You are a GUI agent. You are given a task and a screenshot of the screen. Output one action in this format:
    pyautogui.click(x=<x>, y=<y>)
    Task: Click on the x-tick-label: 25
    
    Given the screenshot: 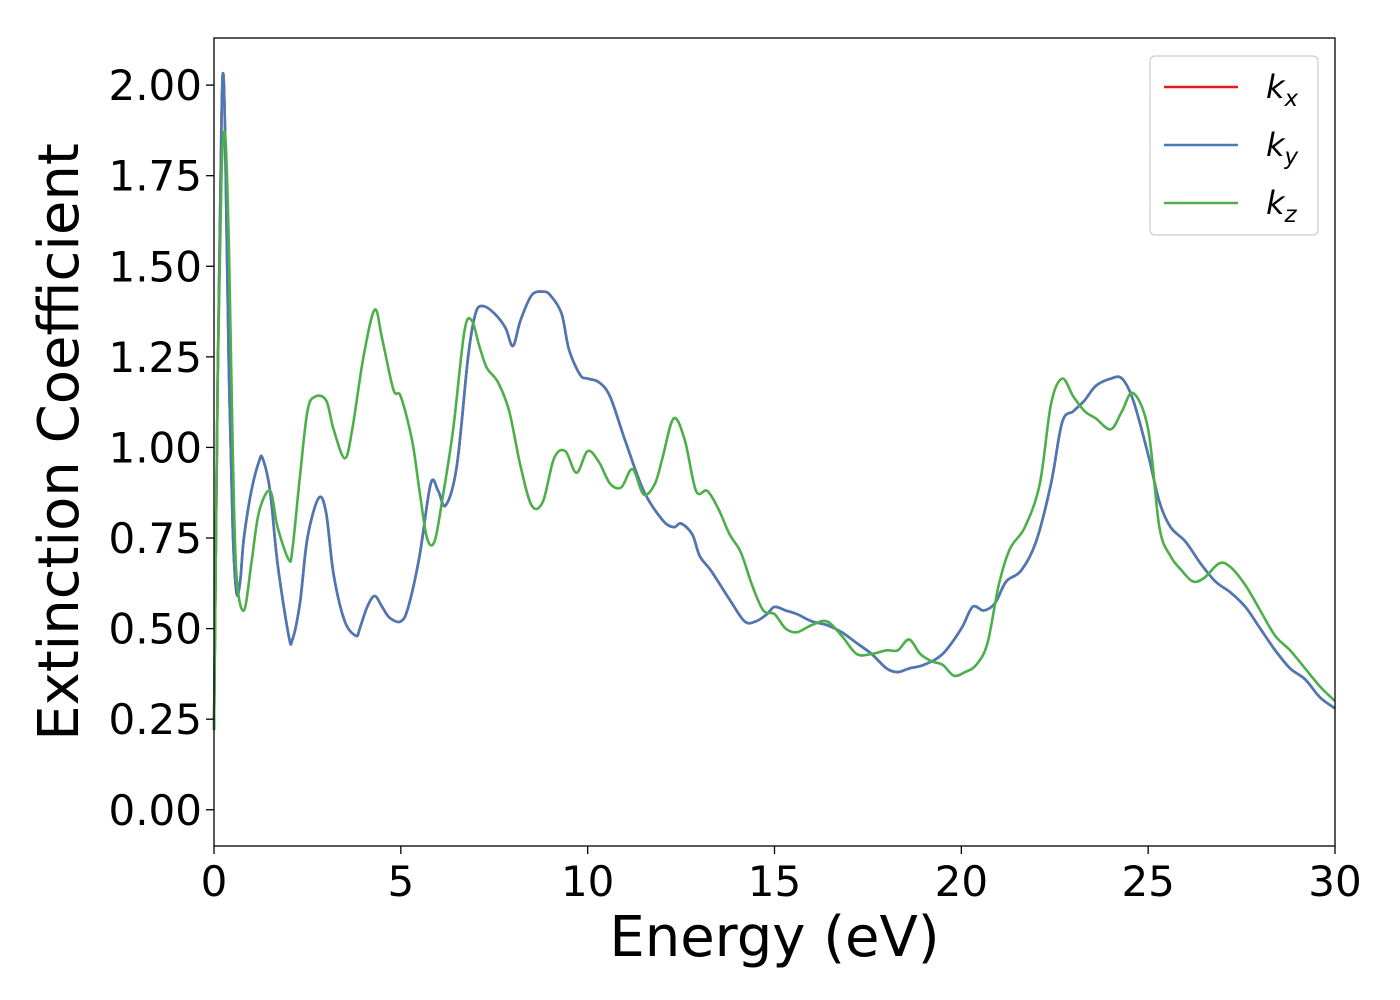 What is the action you would take?
    pyautogui.click(x=1147, y=881)
    